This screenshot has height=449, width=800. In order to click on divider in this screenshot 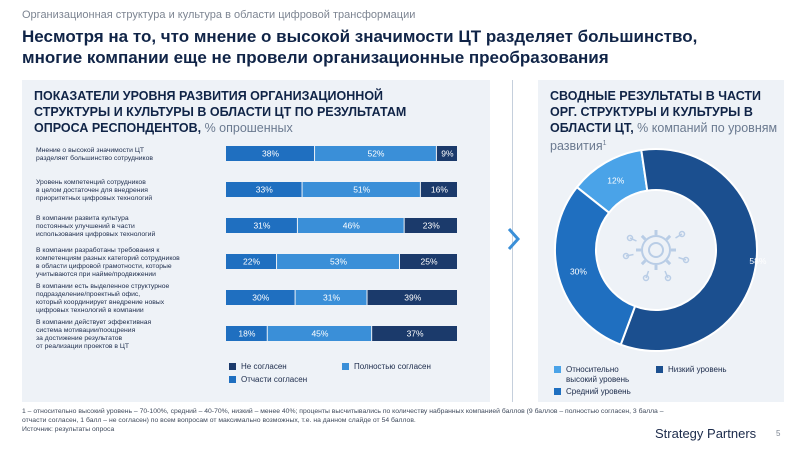, I will do `click(512, 241)`.